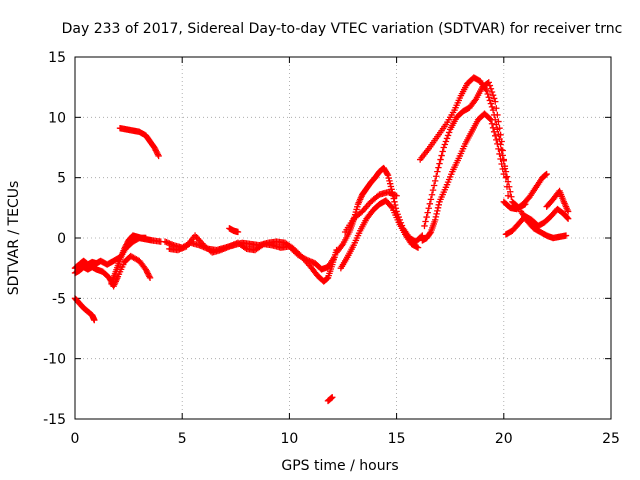 This screenshot has width=640, height=480. What do you see at coordinates (611, 439) in the screenshot?
I see `x-tick-label: 25` at bounding box center [611, 439].